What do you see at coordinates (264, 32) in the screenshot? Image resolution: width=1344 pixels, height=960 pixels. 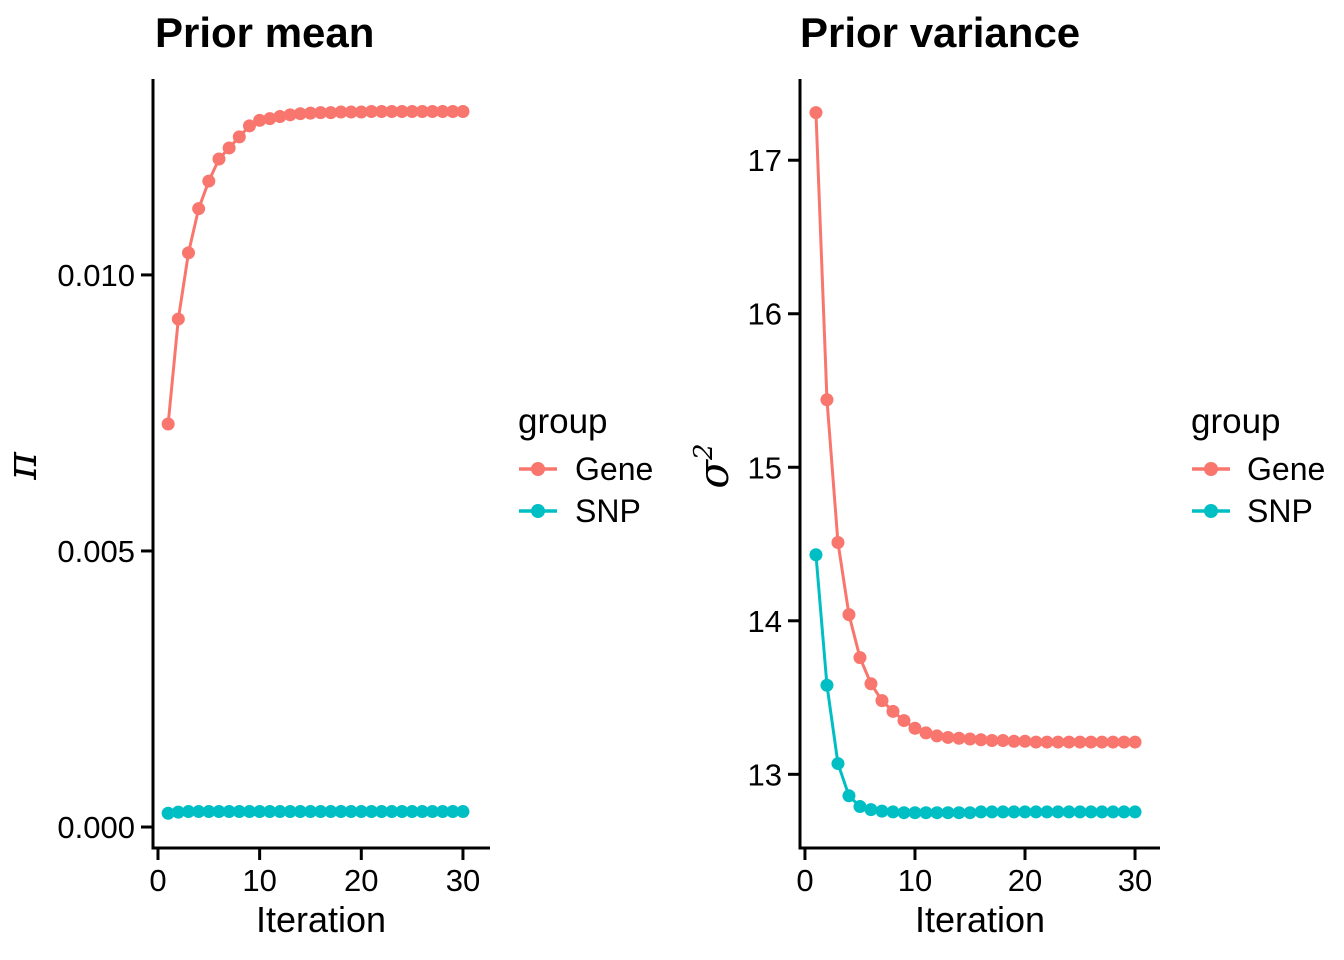 I see `chart-title: Prior mean` at bounding box center [264, 32].